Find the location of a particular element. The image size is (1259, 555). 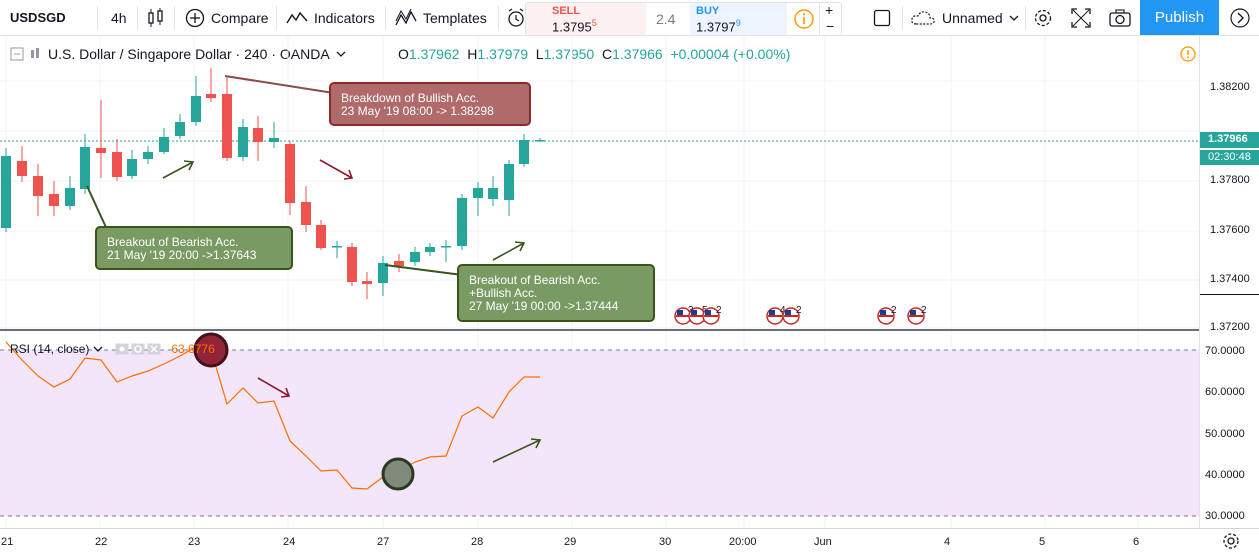

event-count: 4 is located at coordinates (783, 310).